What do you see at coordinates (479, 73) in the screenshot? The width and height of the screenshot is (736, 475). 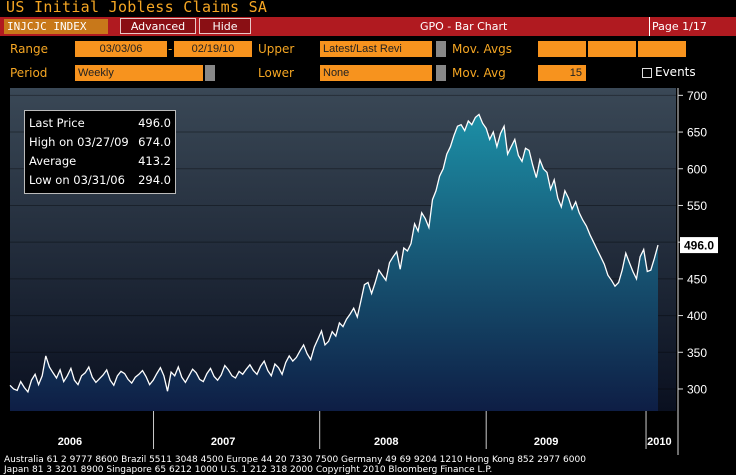 I see `mov-avg-label: Mov. Avg` at bounding box center [479, 73].